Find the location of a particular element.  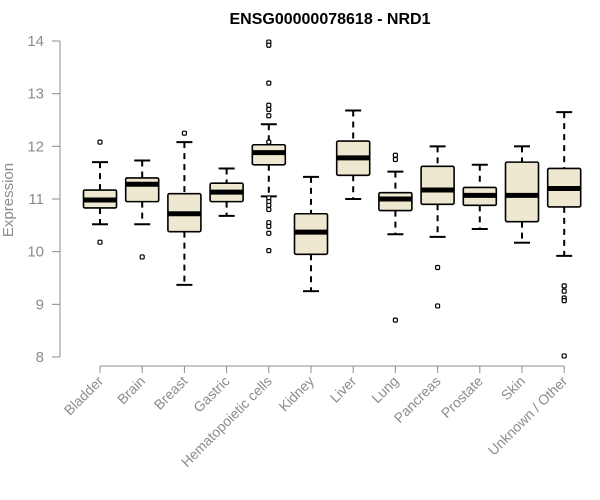

x-tick-label: Breast is located at coordinates (171, 393).